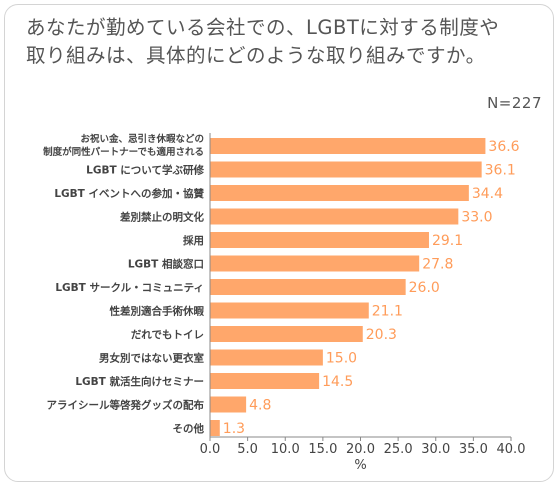 The image size is (560, 488). What do you see at coordinates (151, 358) in the screenshot?
I see `category-label: 男女別ではない更衣室` at bounding box center [151, 358].